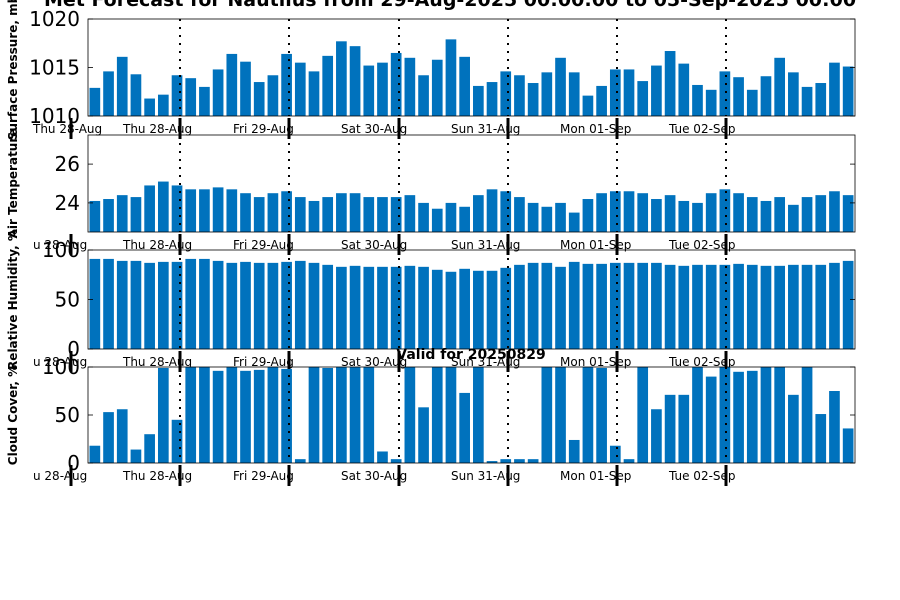 This screenshot has width=900, height=600. I want to click on y-axis-label: Cloud Cover, %, so click(13, 415).